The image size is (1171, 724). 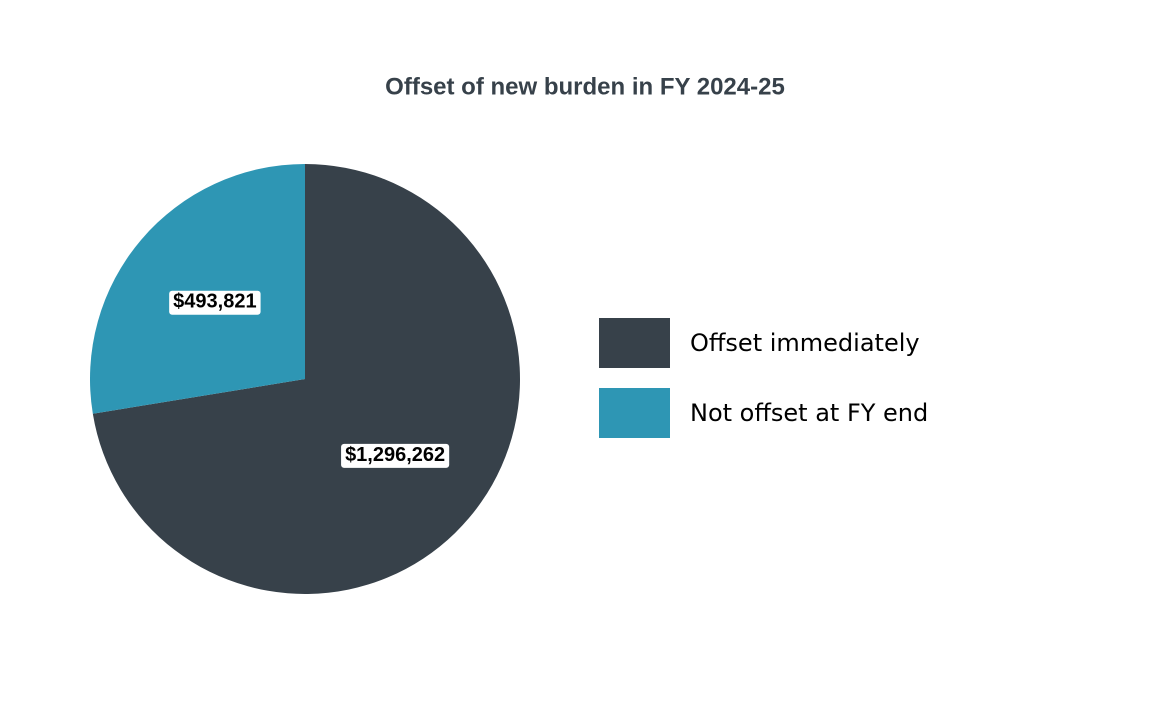 I want to click on value-label-group: $493,821, so click(x=215, y=302).